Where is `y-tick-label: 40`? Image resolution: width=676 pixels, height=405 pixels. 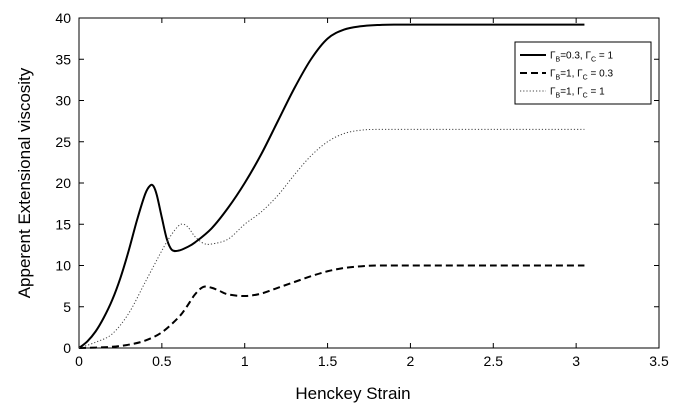 y-tick-label: 40 is located at coordinates (63, 18).